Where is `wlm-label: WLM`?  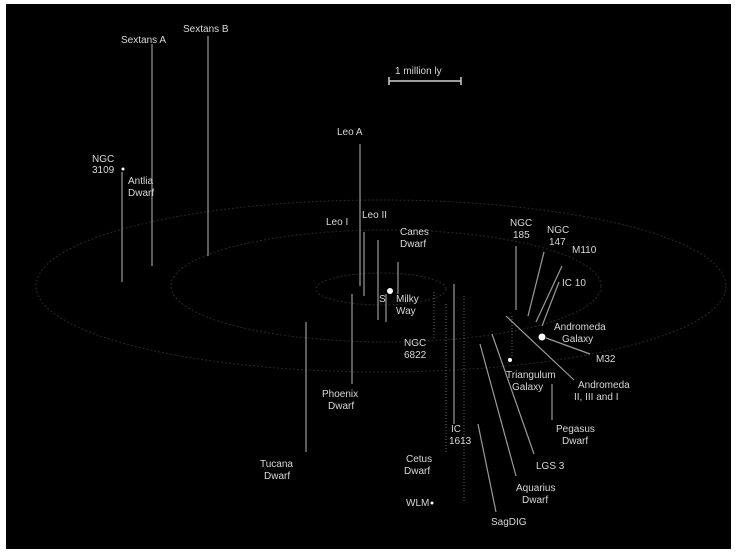
wlm-label: WLM is located at coordinates (417, 503).